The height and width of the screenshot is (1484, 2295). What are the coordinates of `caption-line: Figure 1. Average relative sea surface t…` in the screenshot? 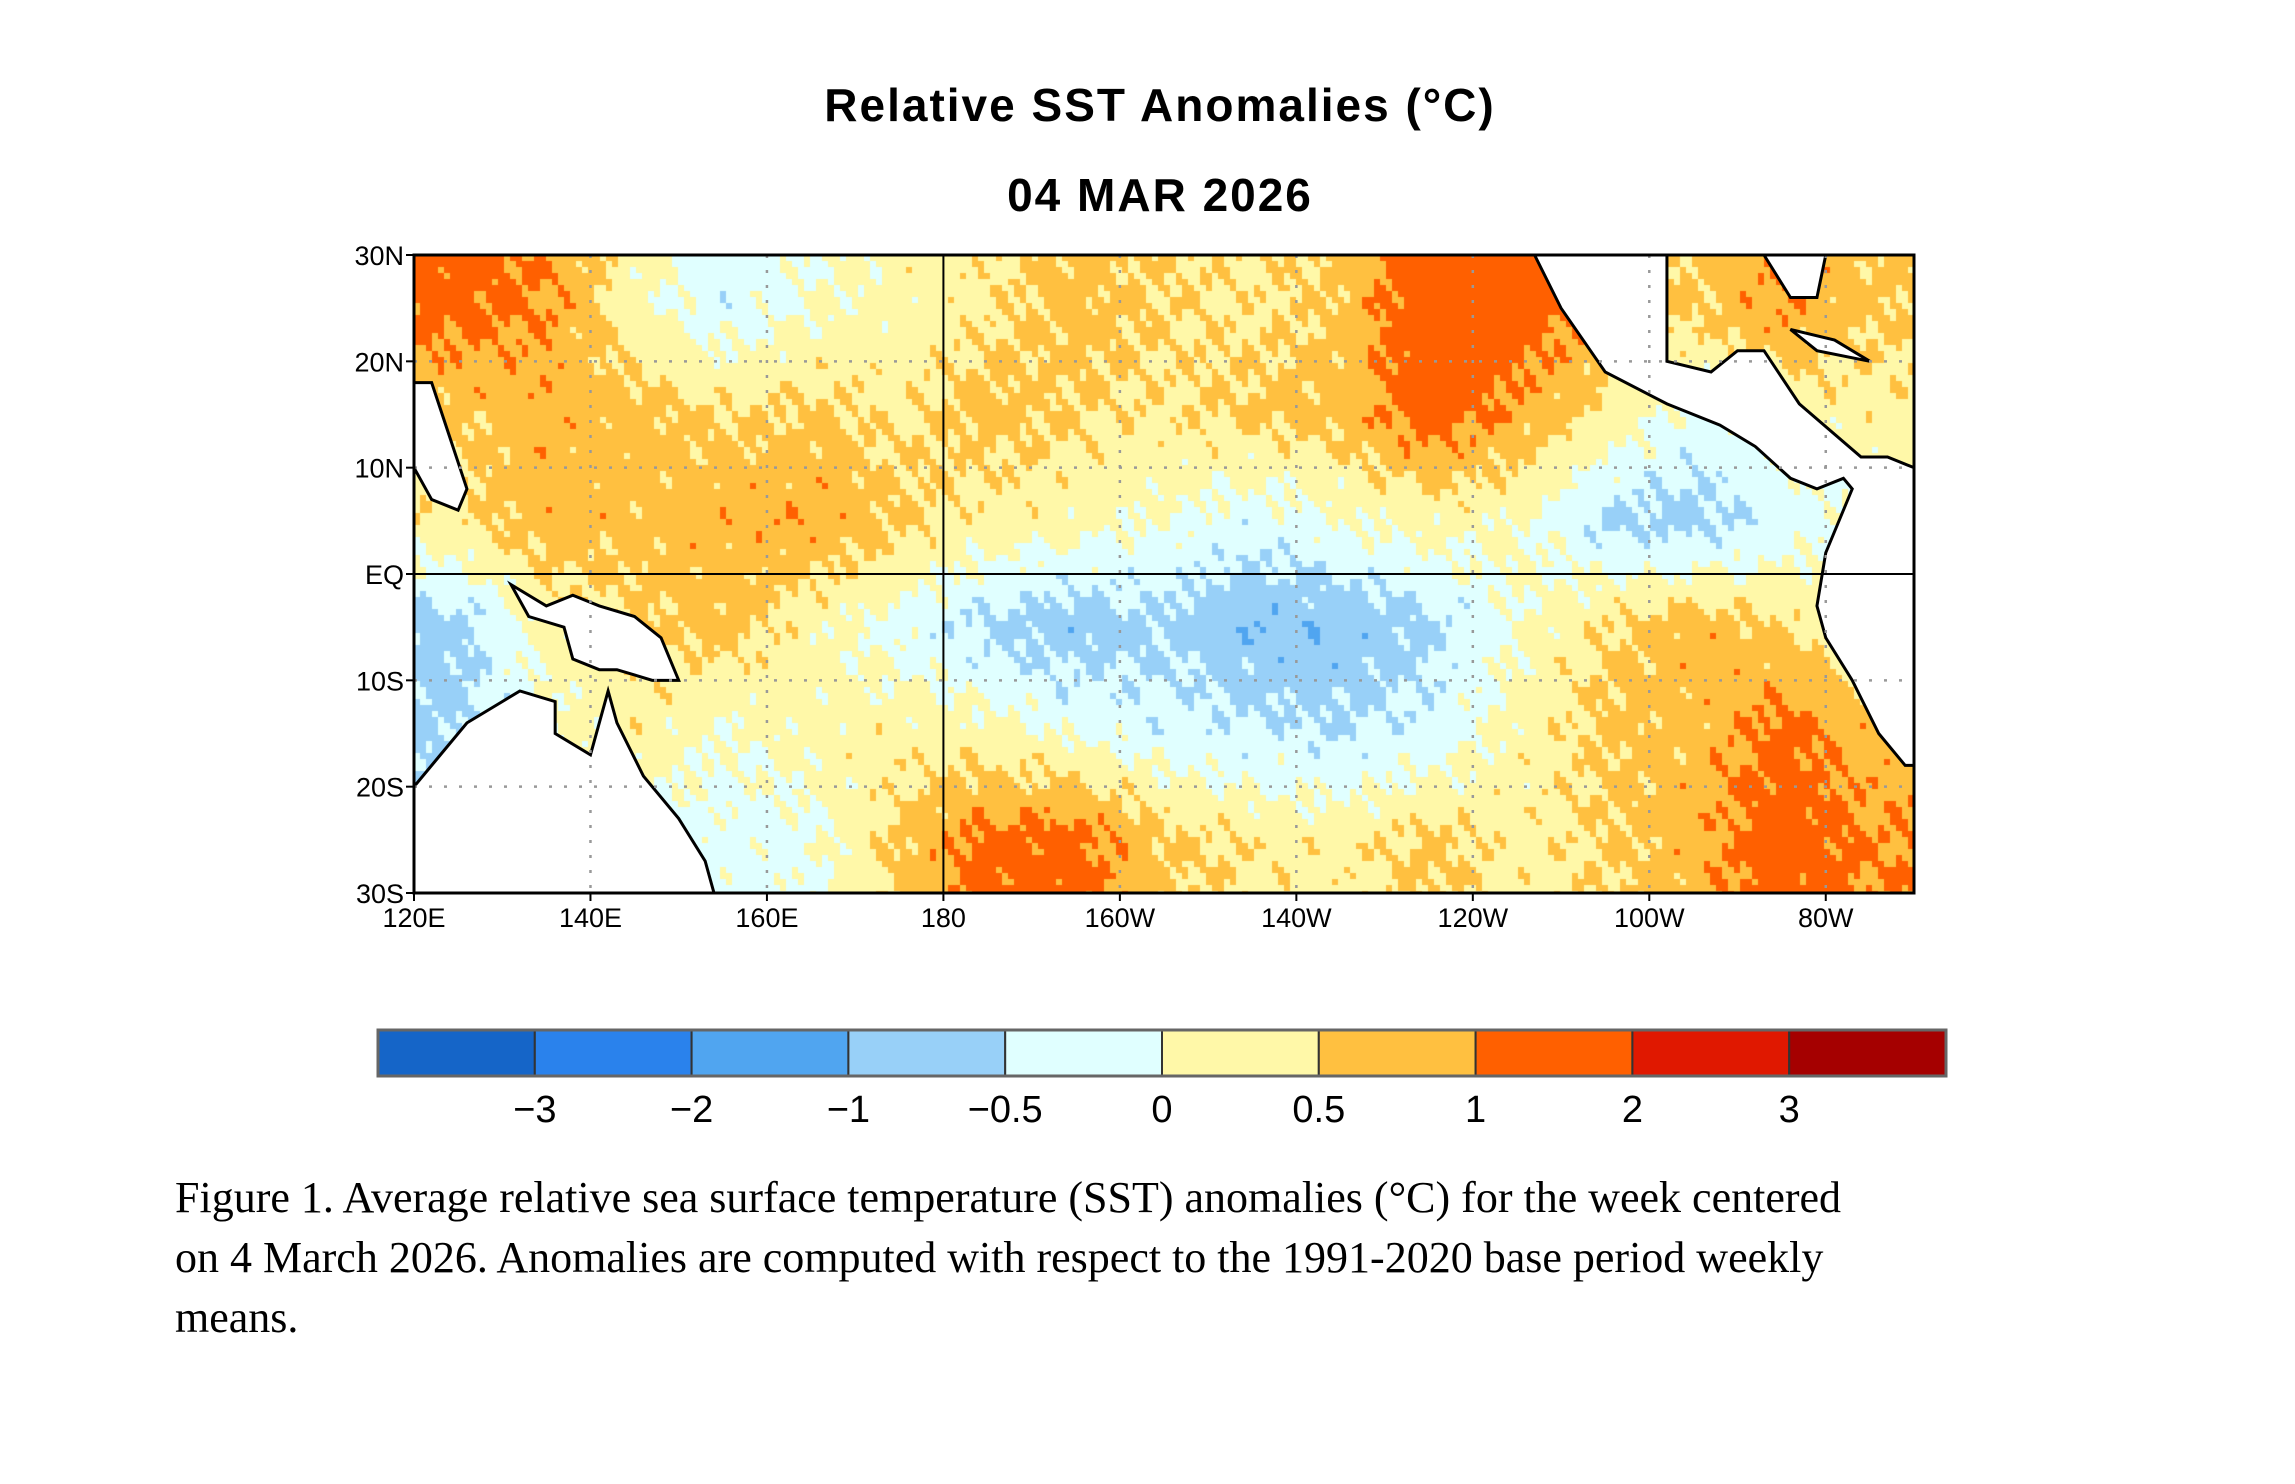 It's located at (1008, 1197).